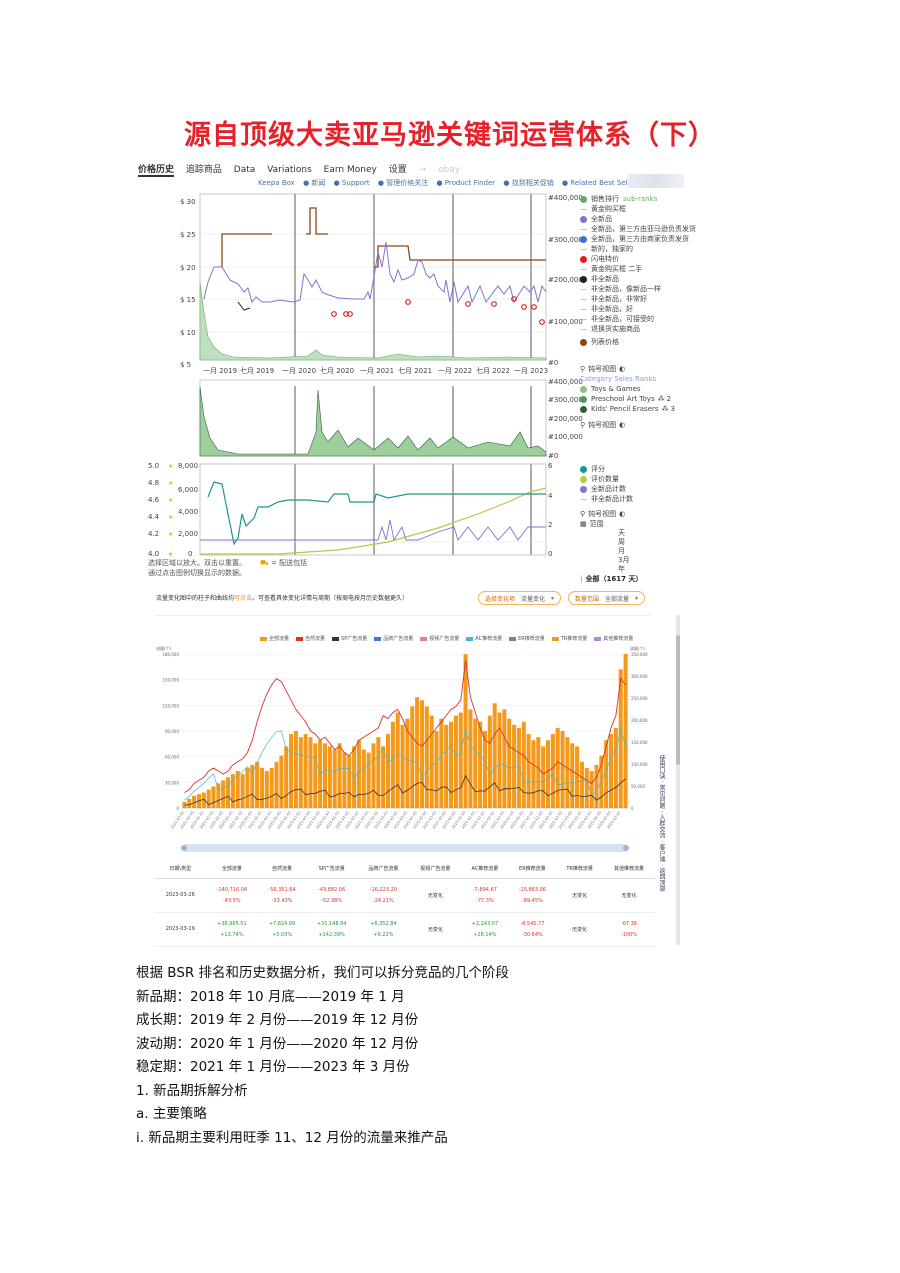  Describe the element at coordinates (606, 249) in the screenshot. I see `legend-item: — 新的，独家的` at that location.